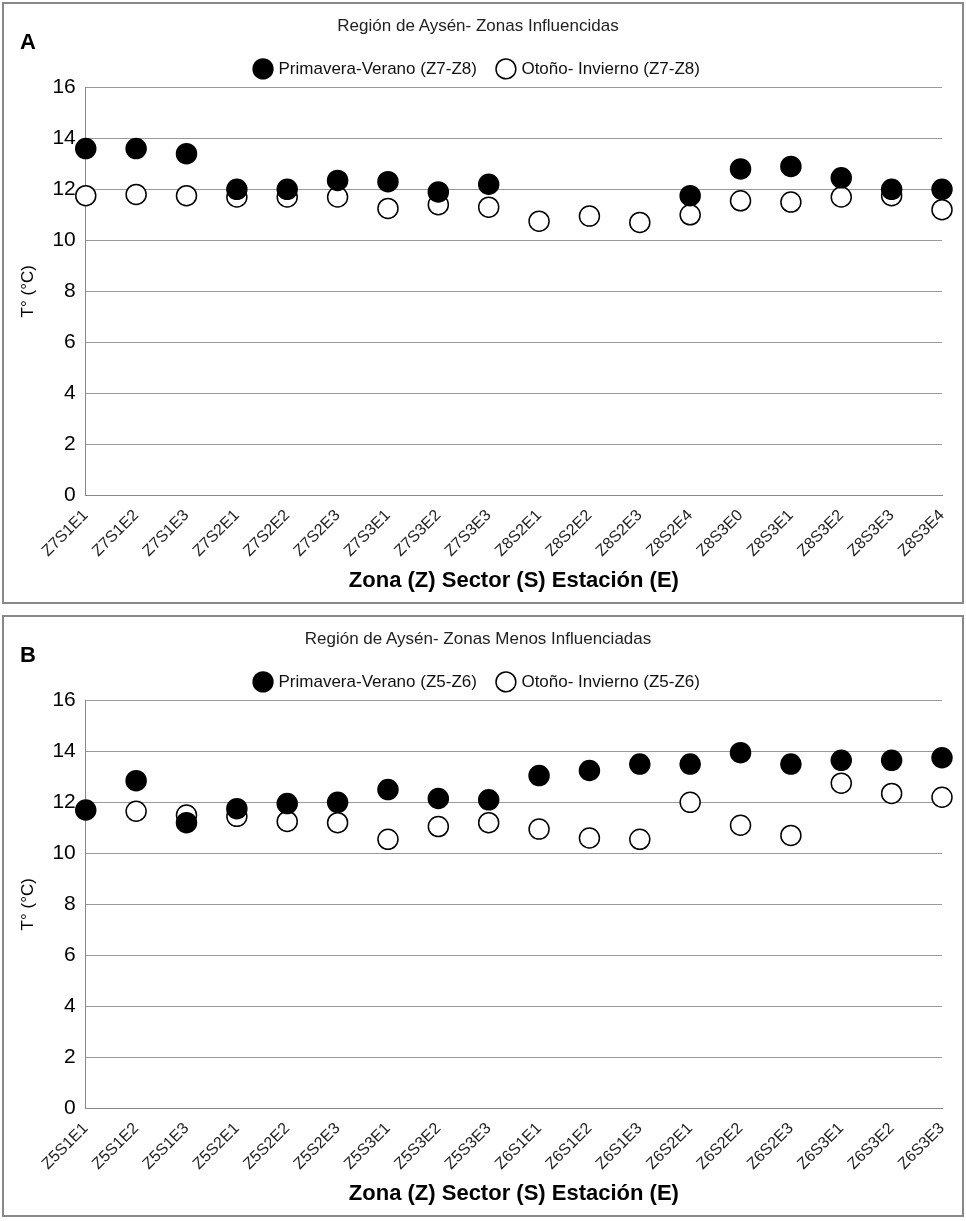  Describe the element at coordinates (377, 68) in the screenshot. I see `legend-label: Primavera-Verano (Z7-Z8)` at that location.